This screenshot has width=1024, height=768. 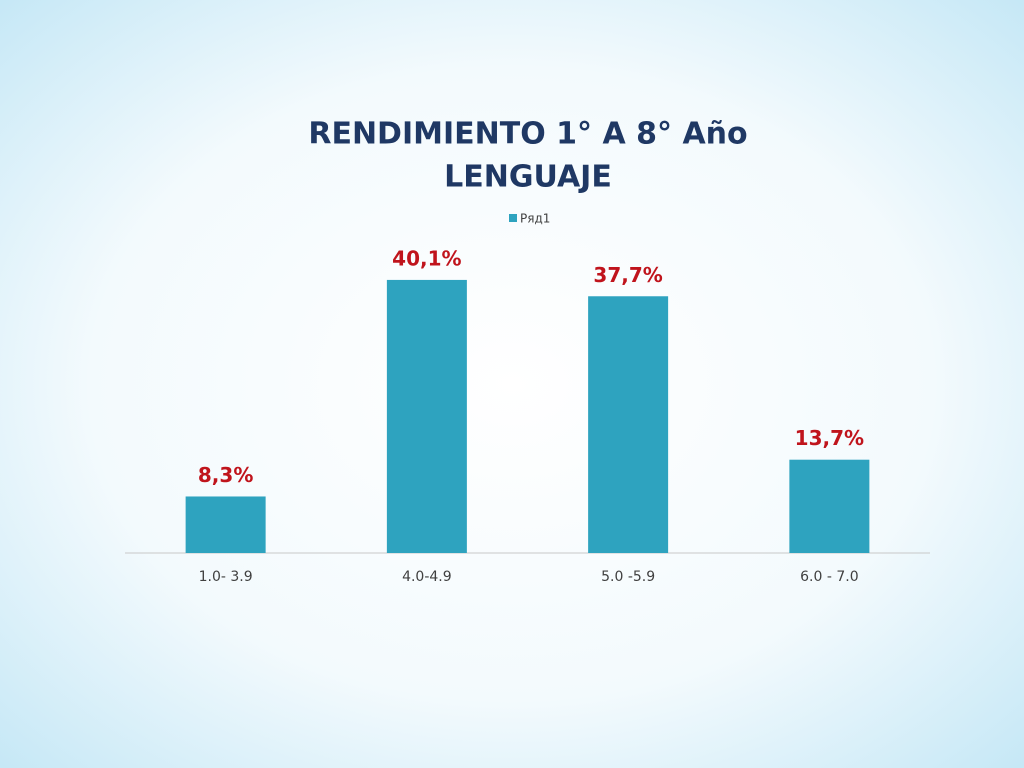 What do you see at coordinates (427, 577) in the screenshot?
I see `x-tick-label: 4.0-4.9` at bounding box center [427, 577].